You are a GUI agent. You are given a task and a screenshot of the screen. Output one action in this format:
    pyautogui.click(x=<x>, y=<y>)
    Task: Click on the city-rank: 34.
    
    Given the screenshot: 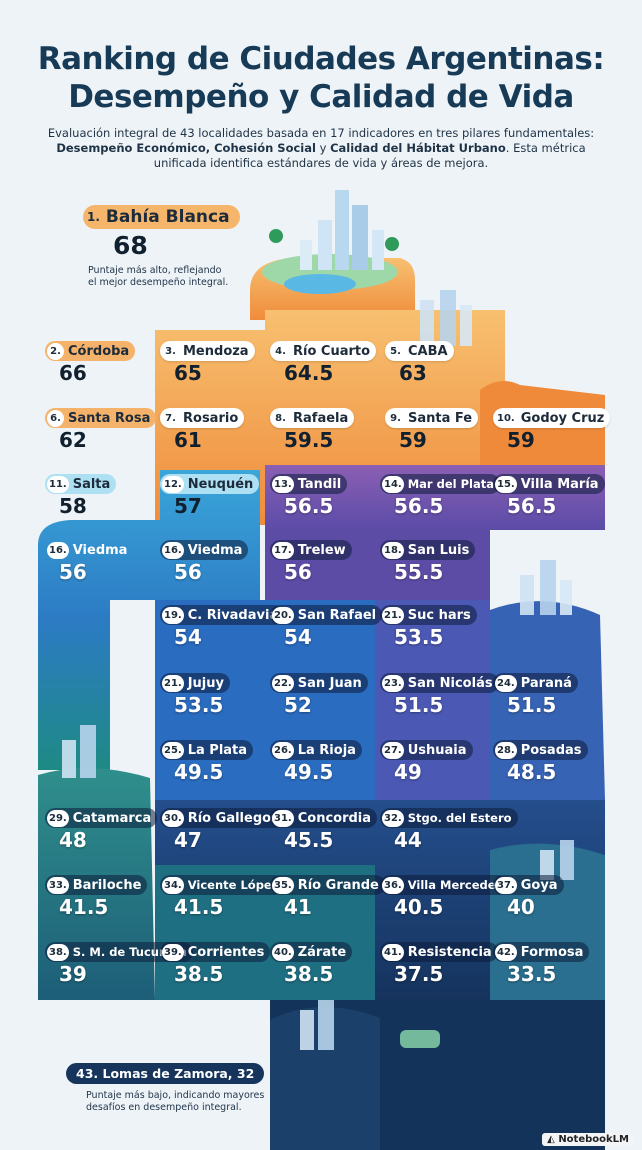 What is the action you would take?
    pyautogui.click(x=173, y=885)
    